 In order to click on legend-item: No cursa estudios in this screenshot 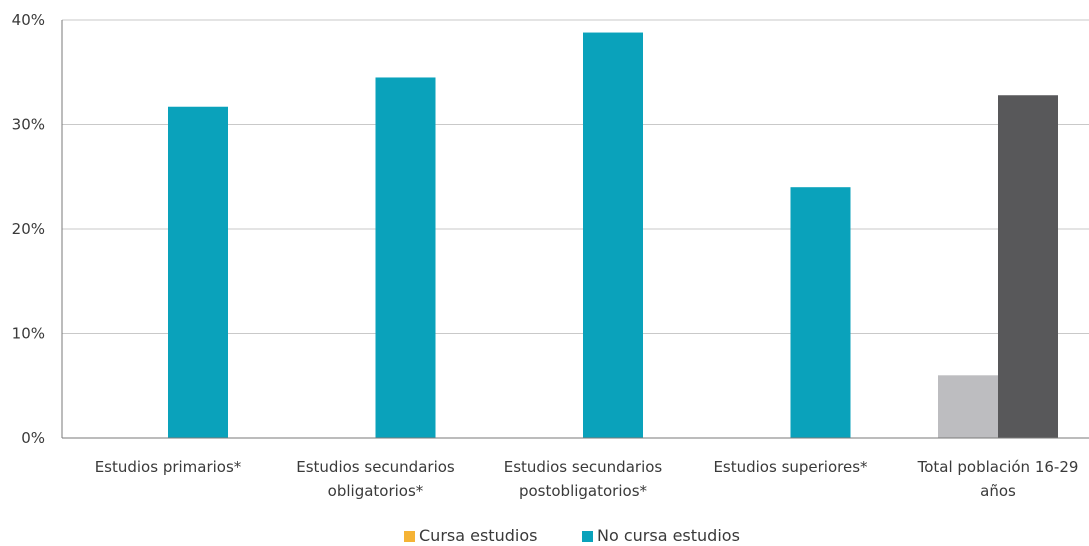, I will do `click(661, 535)`.